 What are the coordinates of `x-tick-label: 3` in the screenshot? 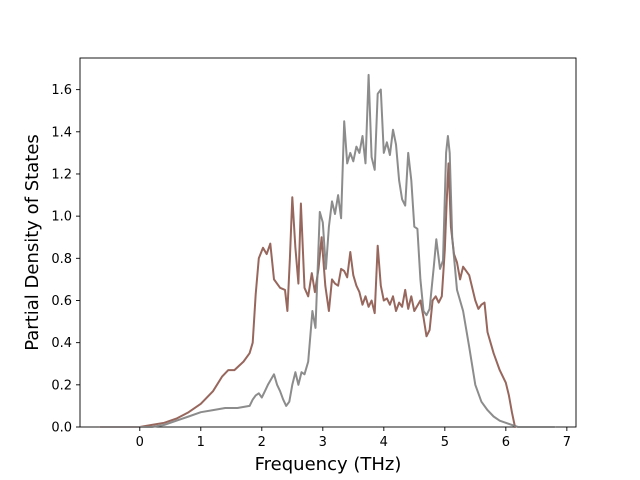 It's located at (323, 442).